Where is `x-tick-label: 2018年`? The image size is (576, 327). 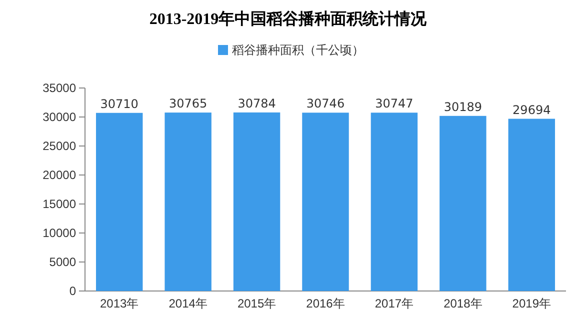 x-tick-label: 2018年 is located at coordinates (463, 303).